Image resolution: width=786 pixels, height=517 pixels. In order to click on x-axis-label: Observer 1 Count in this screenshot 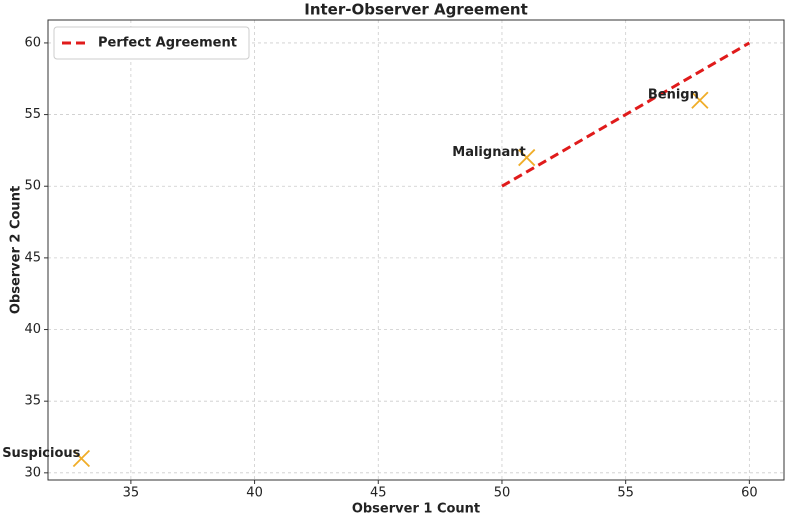, I will do `click(416, 509)`.